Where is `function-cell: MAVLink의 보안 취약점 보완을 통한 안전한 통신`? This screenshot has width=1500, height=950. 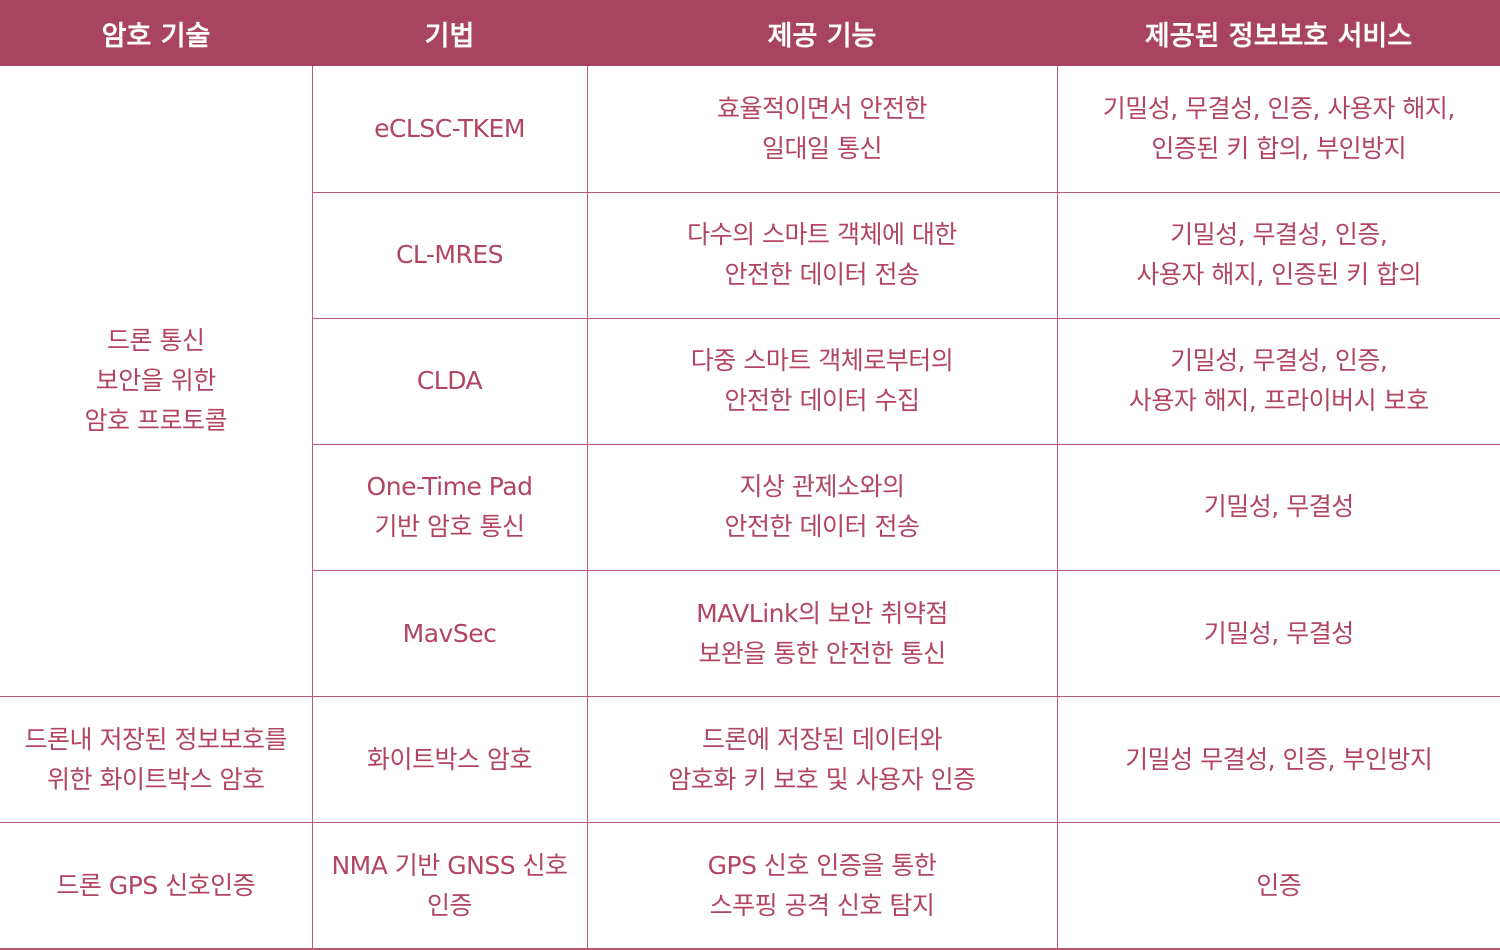 function-cell: MAVLink의 보안 취약점 보완을 통한 안전한 통신 is located at coordinates (822, 634).